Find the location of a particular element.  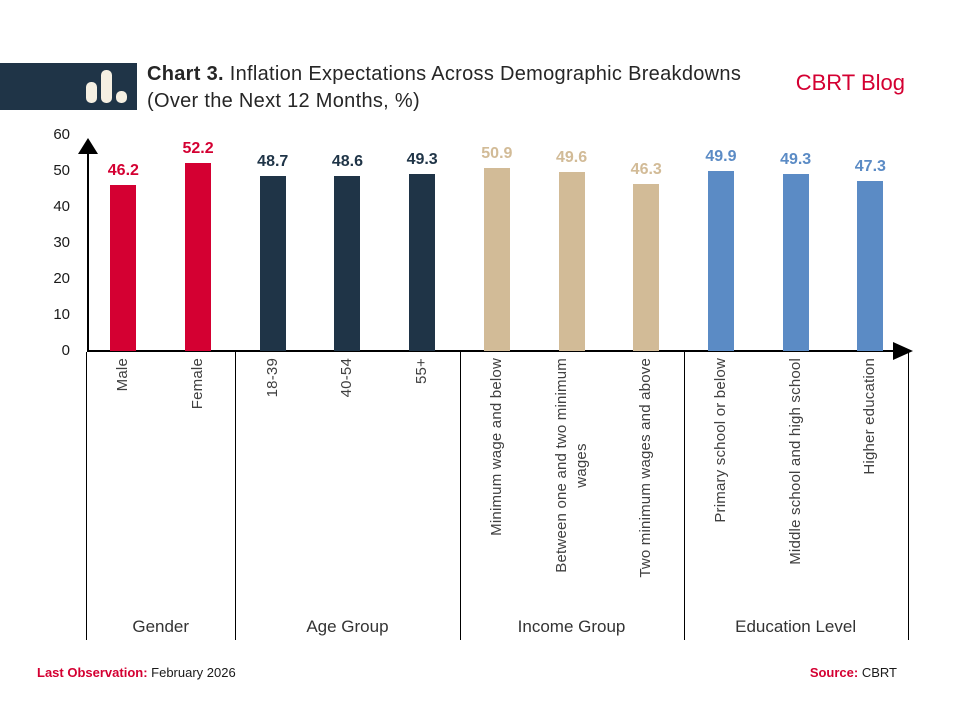

last-observation-note: Last Observation: February 2026 is located at coordinates (136, 672).